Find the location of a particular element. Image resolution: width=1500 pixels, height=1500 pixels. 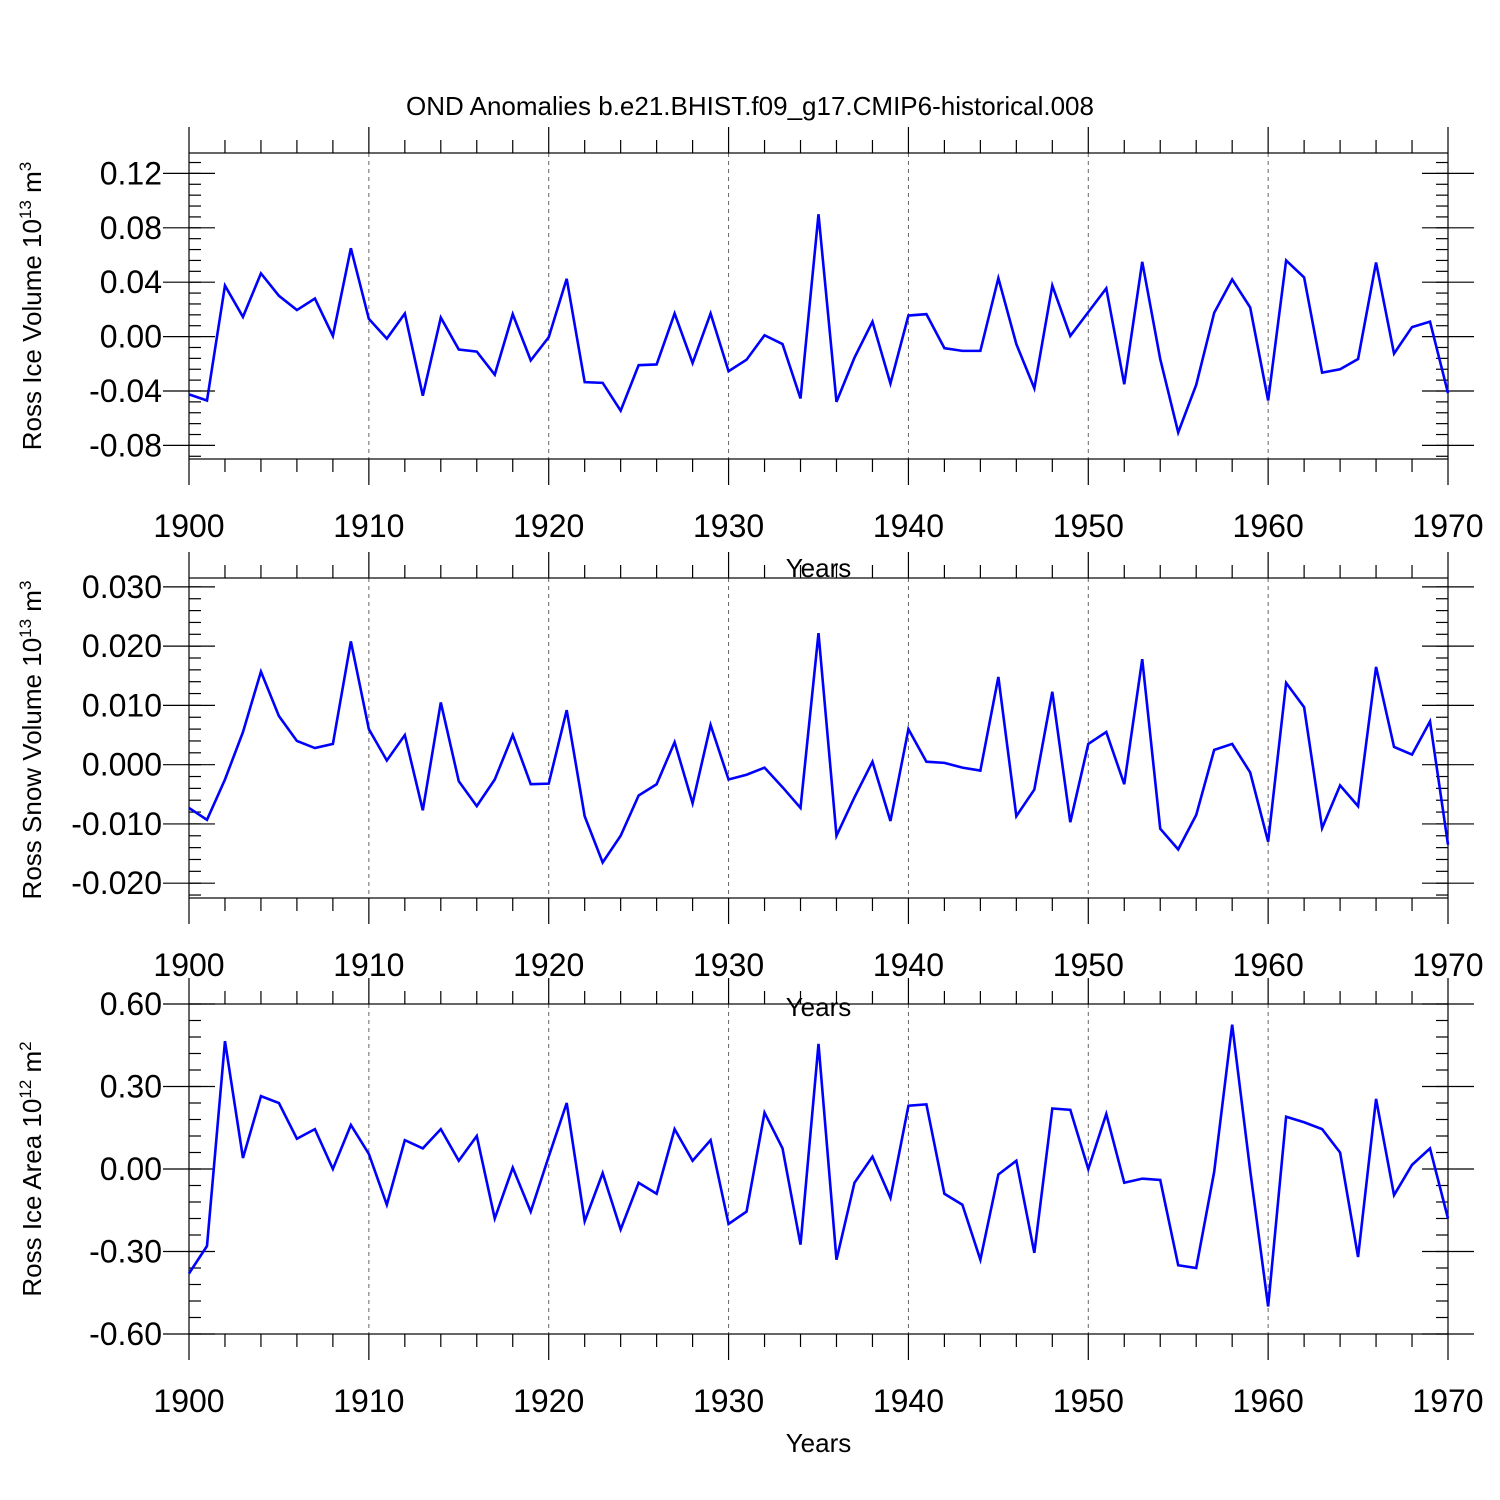

y-tick-label: 0.30 is located at coordinates (131, 1087).